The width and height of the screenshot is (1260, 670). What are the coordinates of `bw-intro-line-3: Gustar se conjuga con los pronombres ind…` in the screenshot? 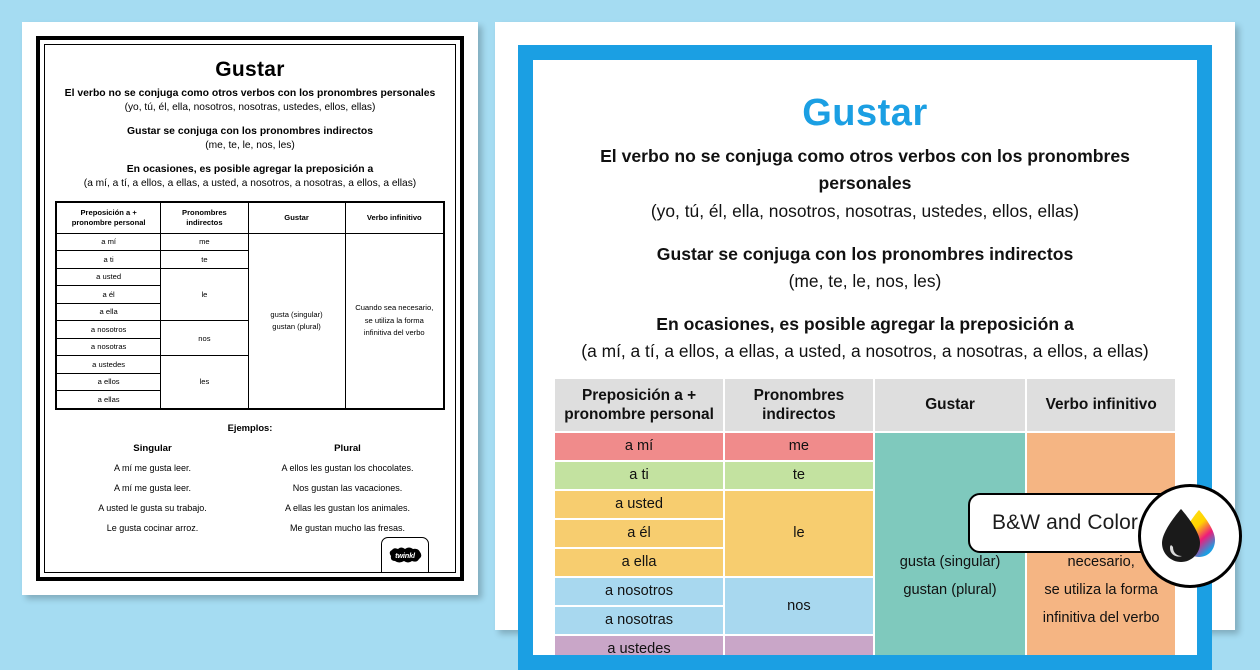 It's located at (250, 131).